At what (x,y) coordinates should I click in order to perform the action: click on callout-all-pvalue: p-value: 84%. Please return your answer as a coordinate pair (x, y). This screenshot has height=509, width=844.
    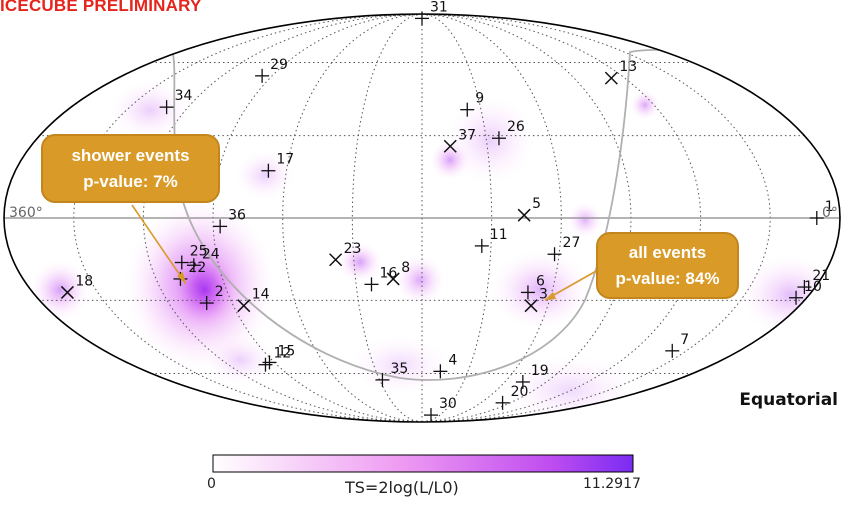
    Looking at the image, I should click on (667, 278).